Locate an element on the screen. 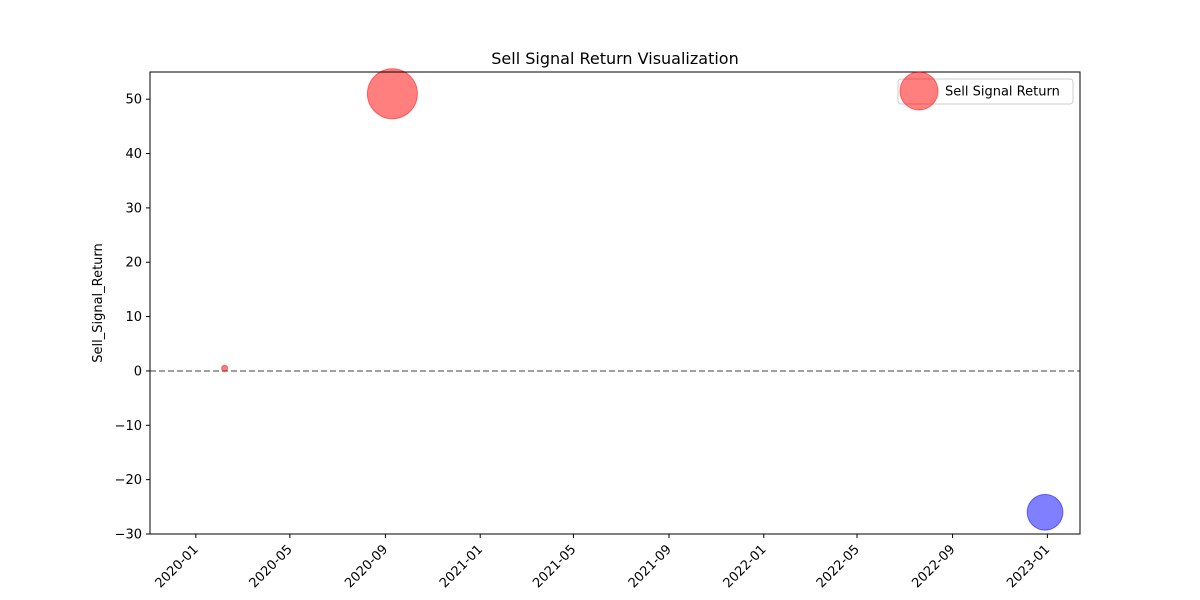  y-axis: −30 −20 −10 0 10 20 30 40 50 is located at coordinates (132, 318).